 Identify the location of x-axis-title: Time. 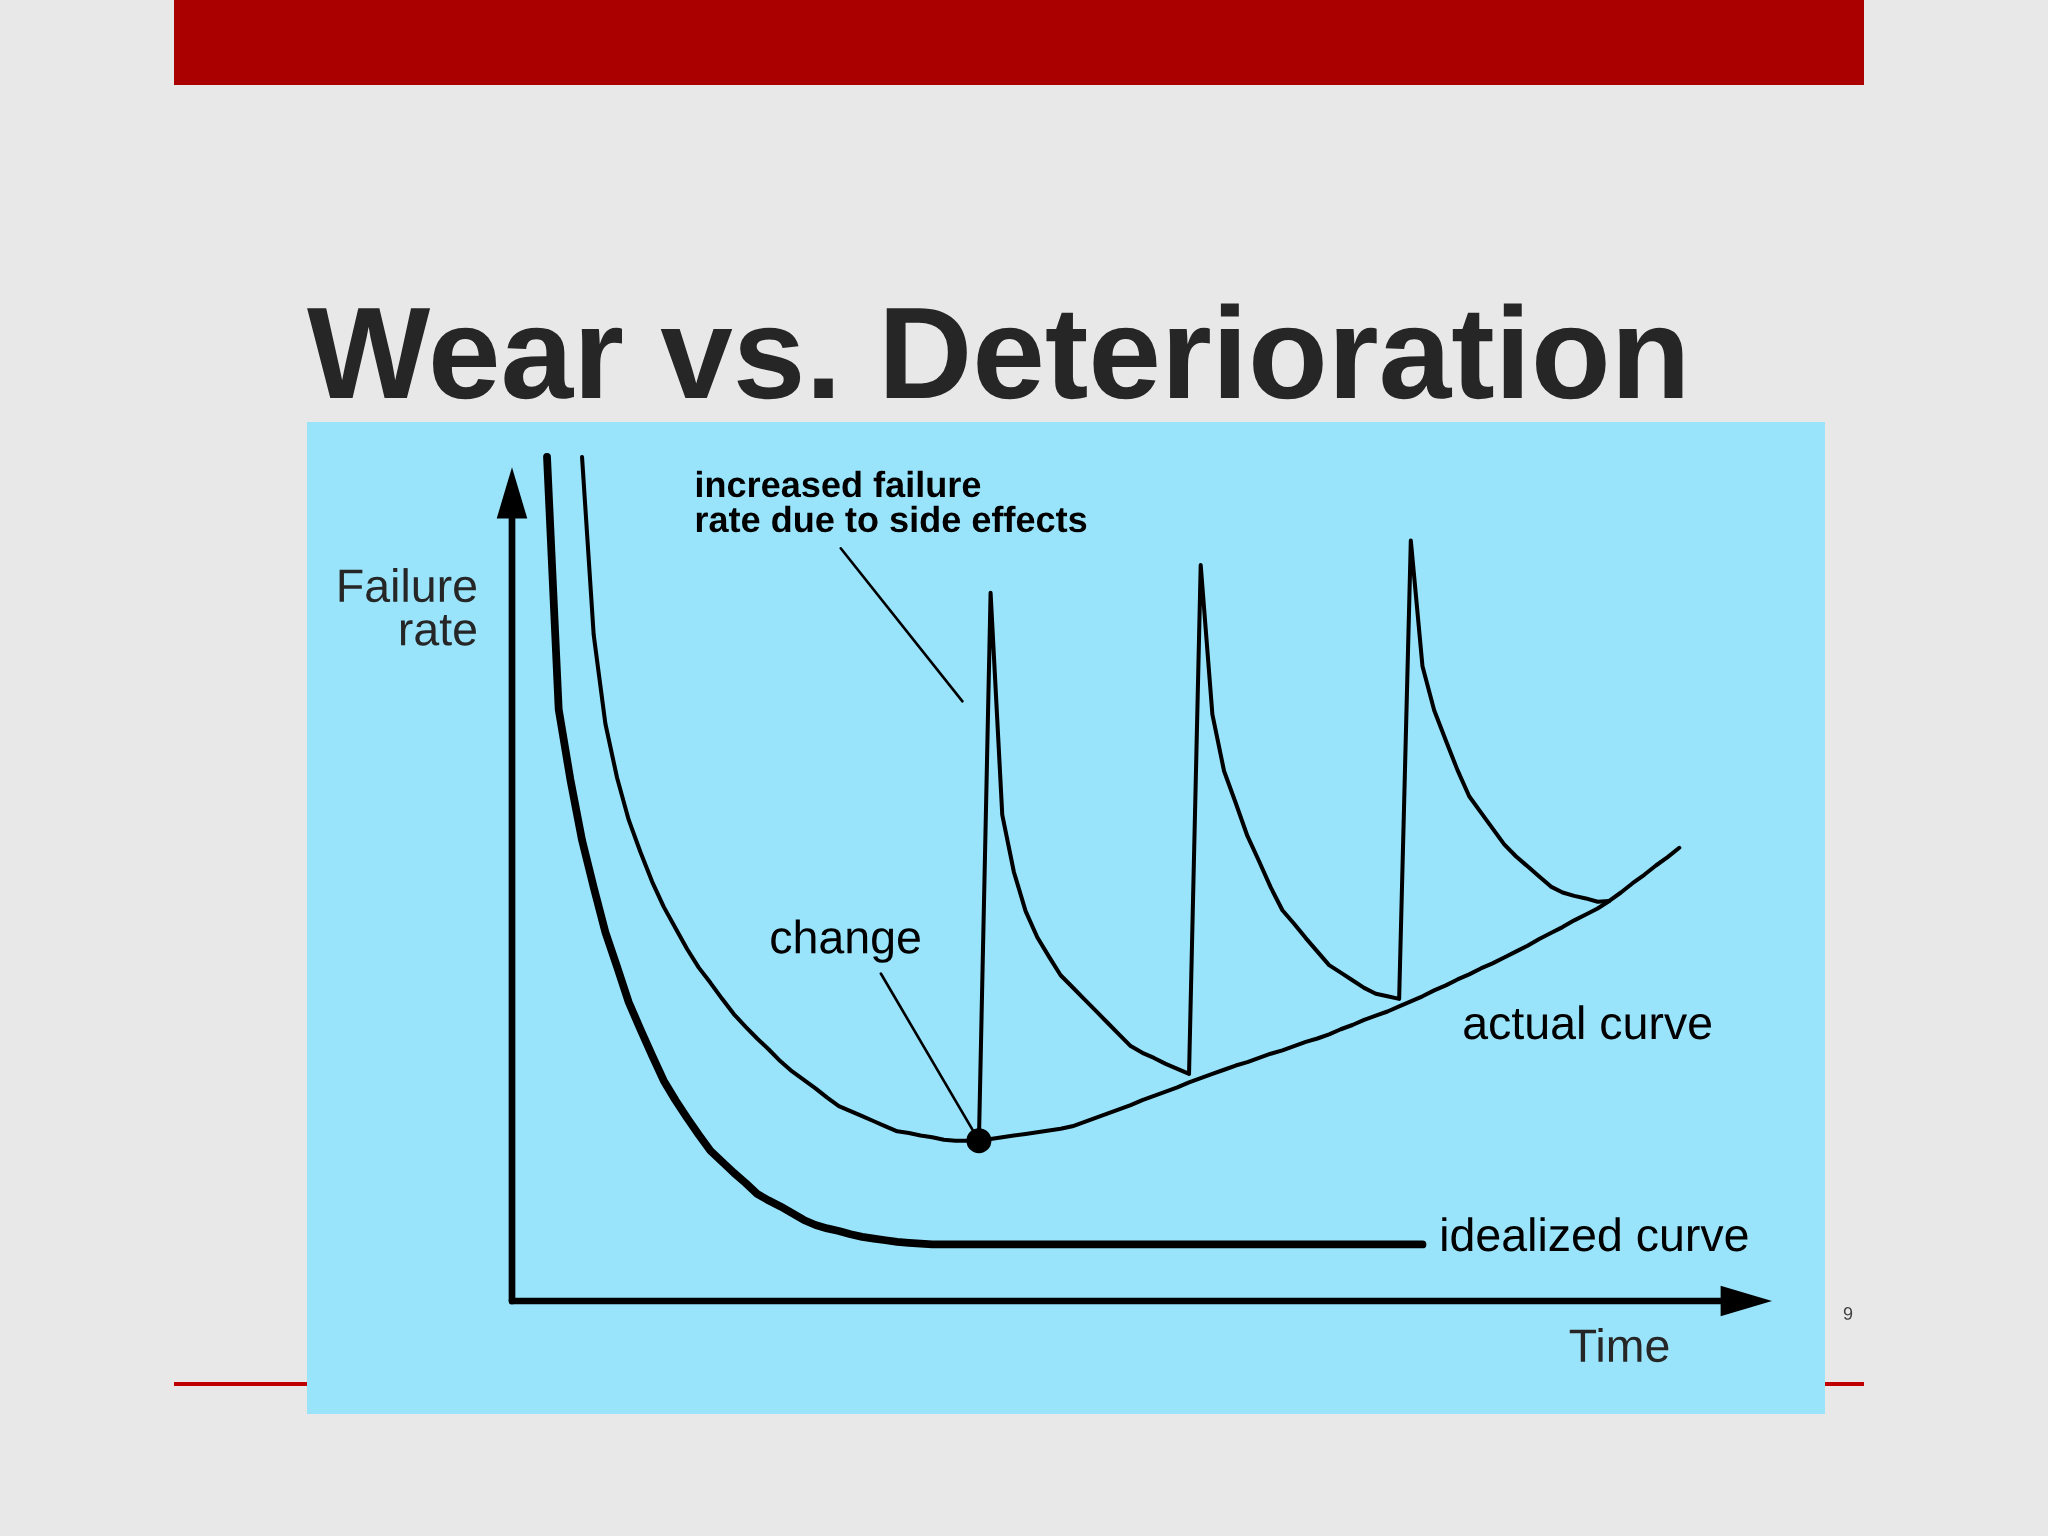
(1619, 1345).